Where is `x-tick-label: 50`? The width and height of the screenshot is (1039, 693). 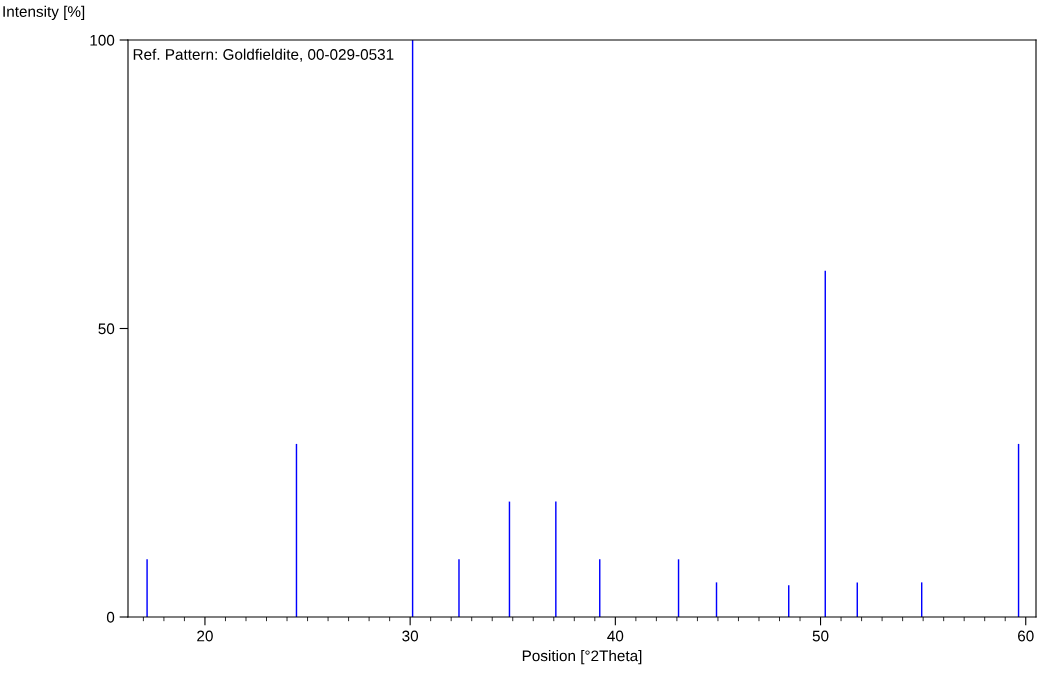
x-tick-label: 50 is located at coordinates (820, 636).